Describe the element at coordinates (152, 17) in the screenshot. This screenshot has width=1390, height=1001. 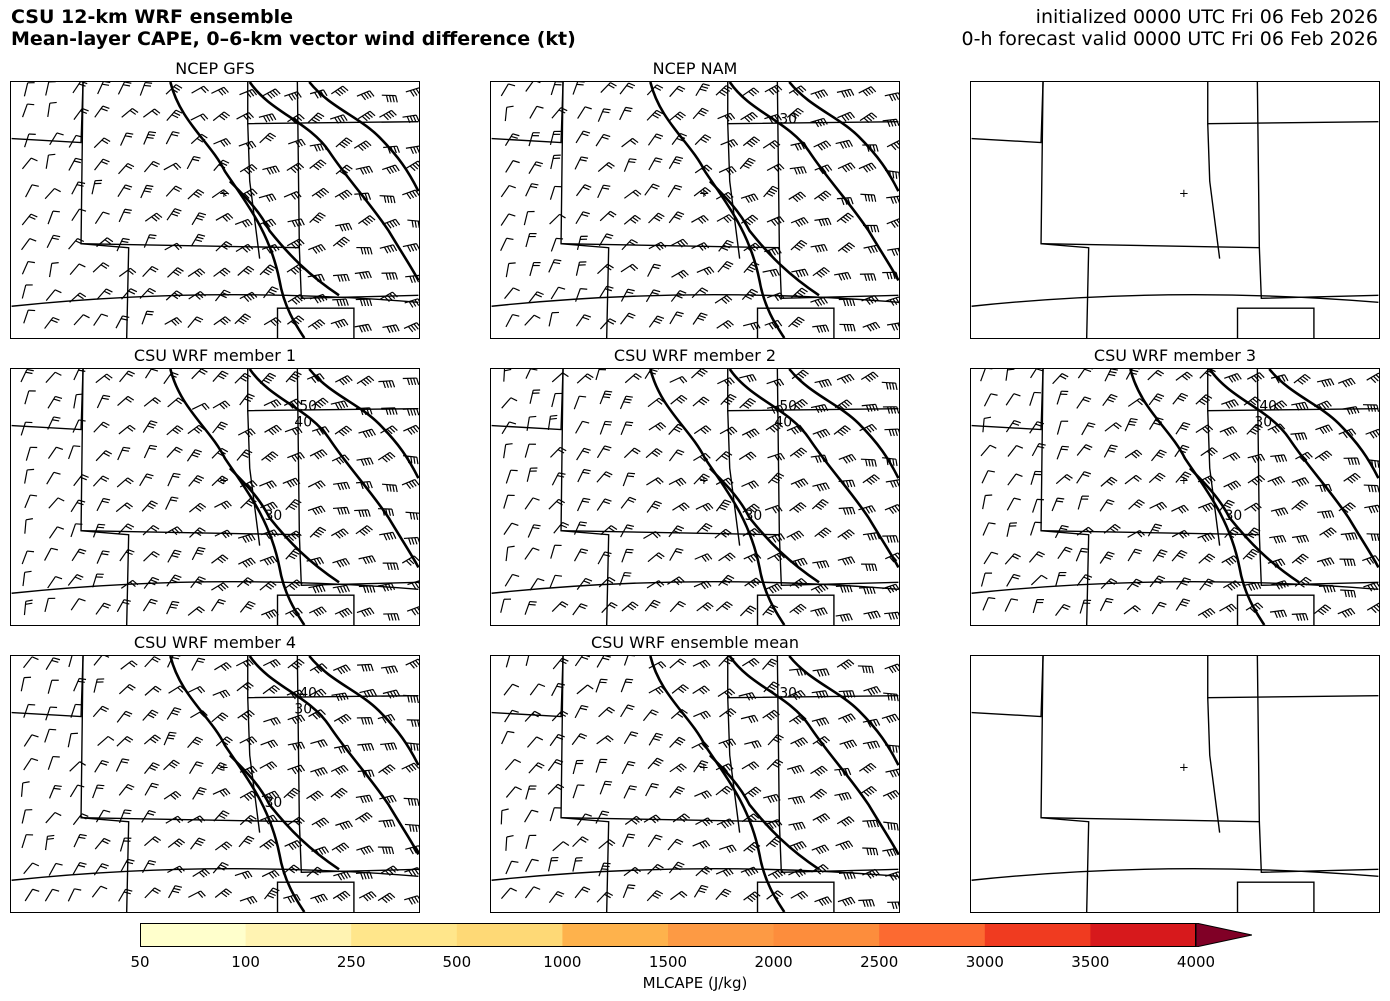
I see `title-line-1: CSU 12-km WRF ensemble` at that location.